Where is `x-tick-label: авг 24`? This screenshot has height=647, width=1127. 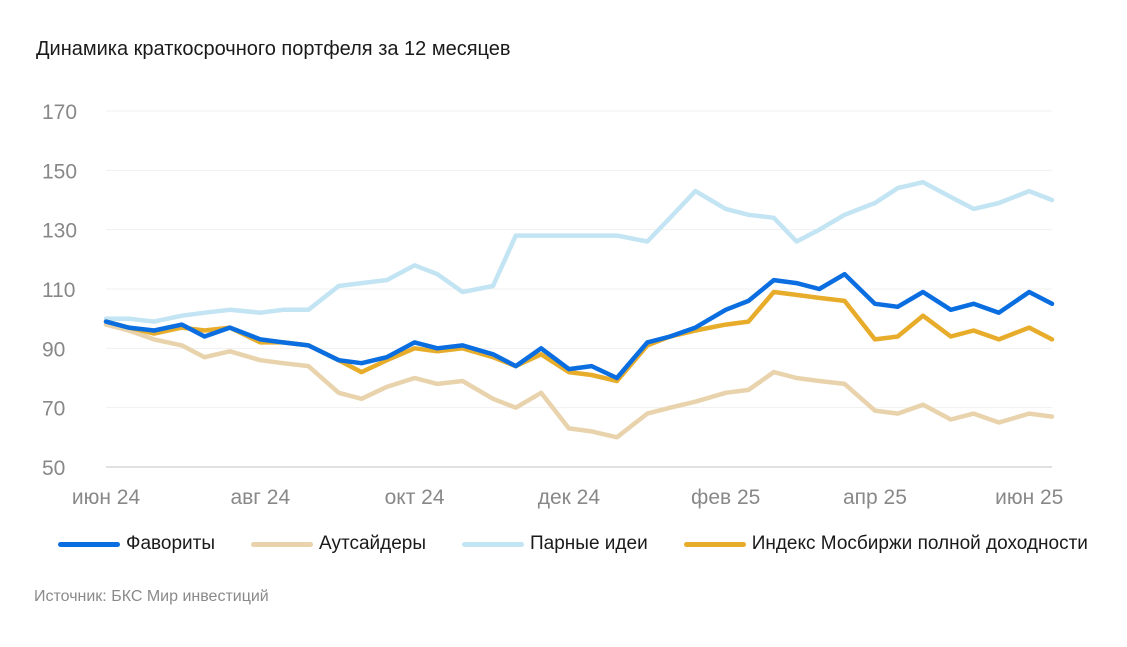
x-tick-label: авг 24 is located at coordinates (260, 497).